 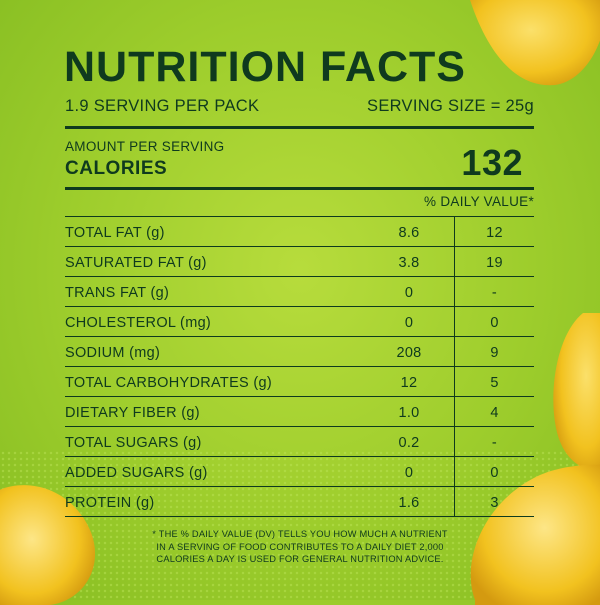 I want to click on divider-calories, so click(x=299, y=188).